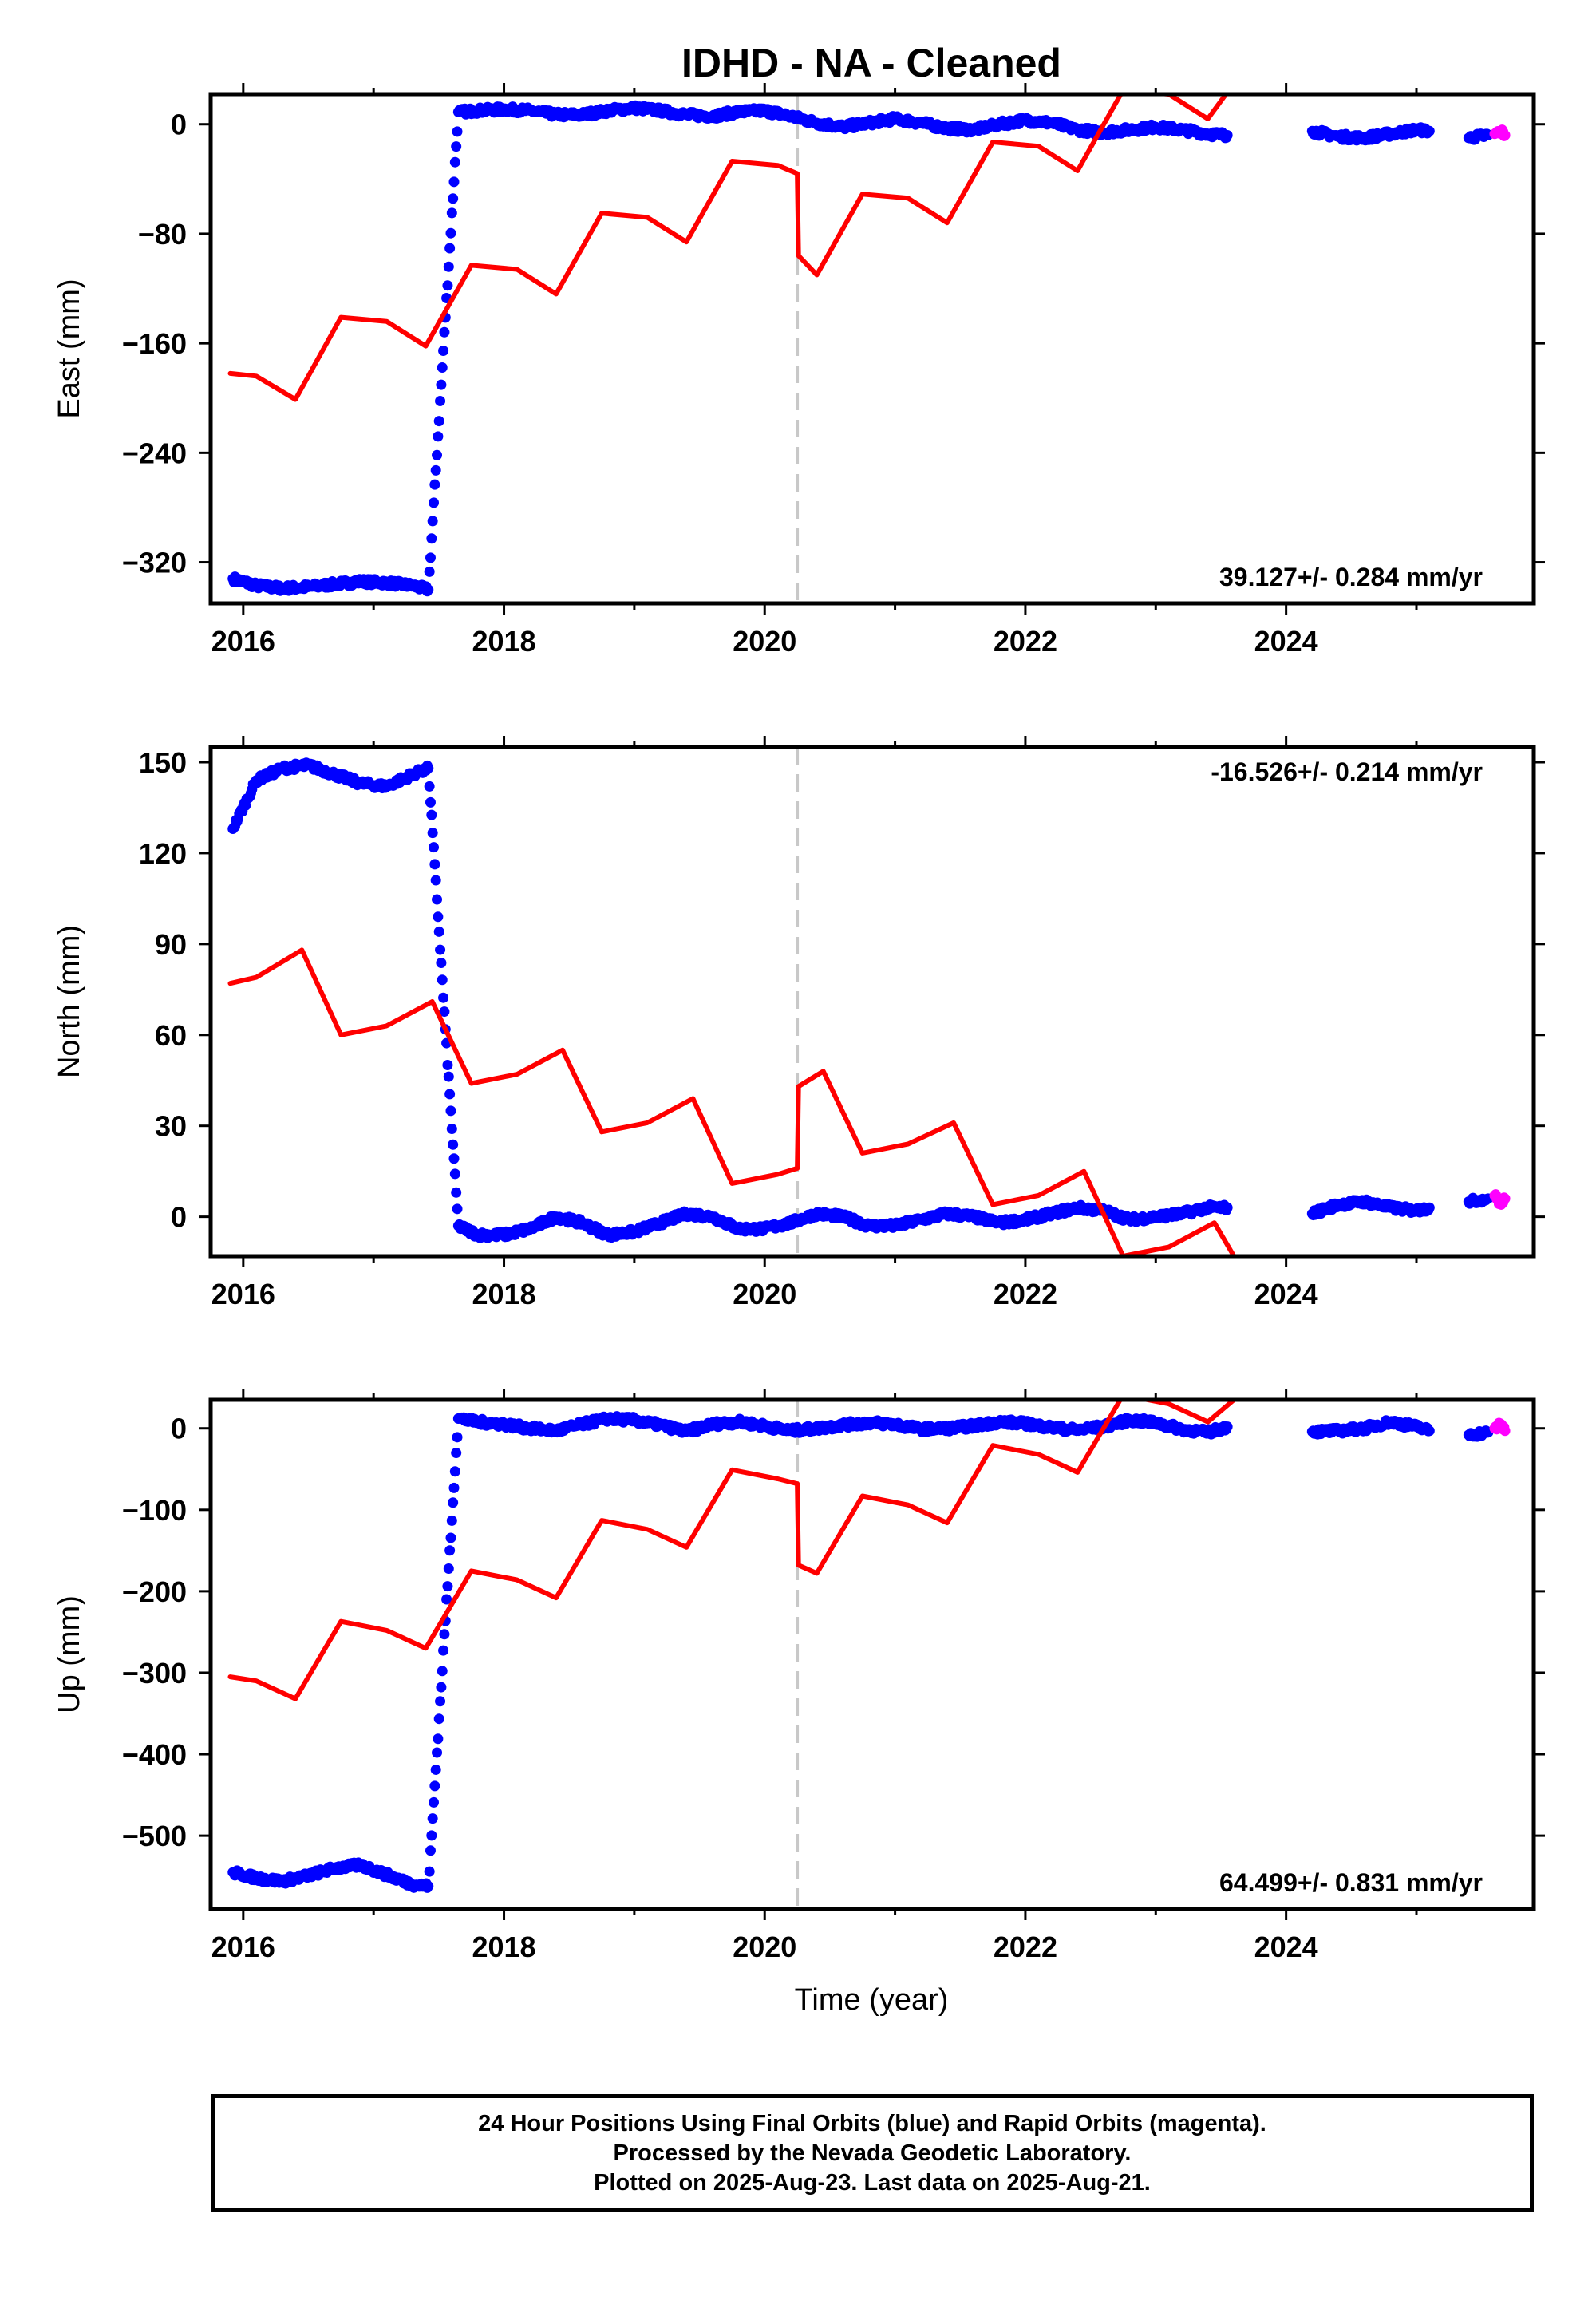  What do you see at coordinates (163, 762) in the screenshot?
I see `y-tick-label: 150` at bounding box center [163, 762].